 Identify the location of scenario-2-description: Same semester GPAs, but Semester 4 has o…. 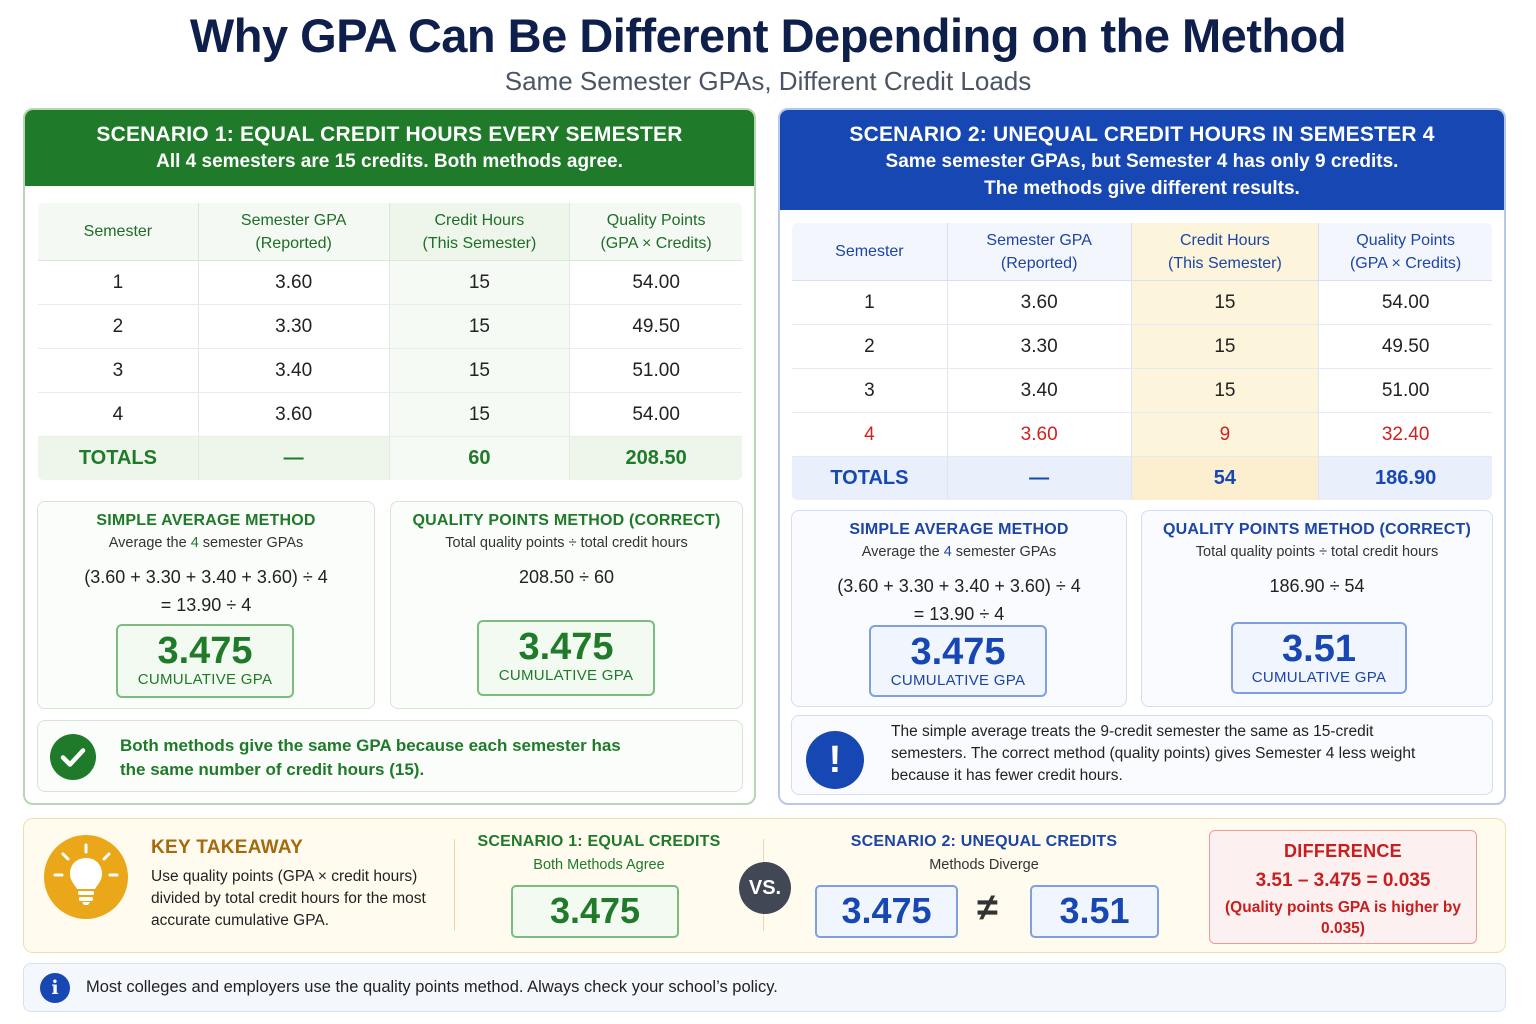
(1142, 161).